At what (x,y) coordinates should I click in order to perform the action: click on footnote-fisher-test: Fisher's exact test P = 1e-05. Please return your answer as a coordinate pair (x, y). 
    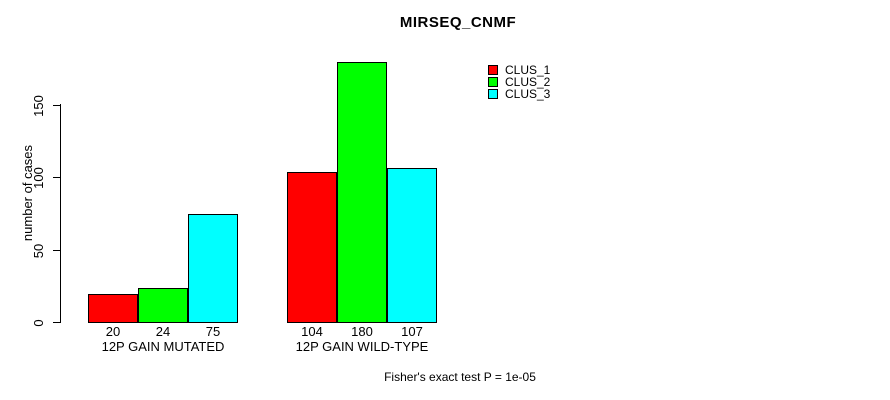
    Looking at the image, I should click on (460, 377).